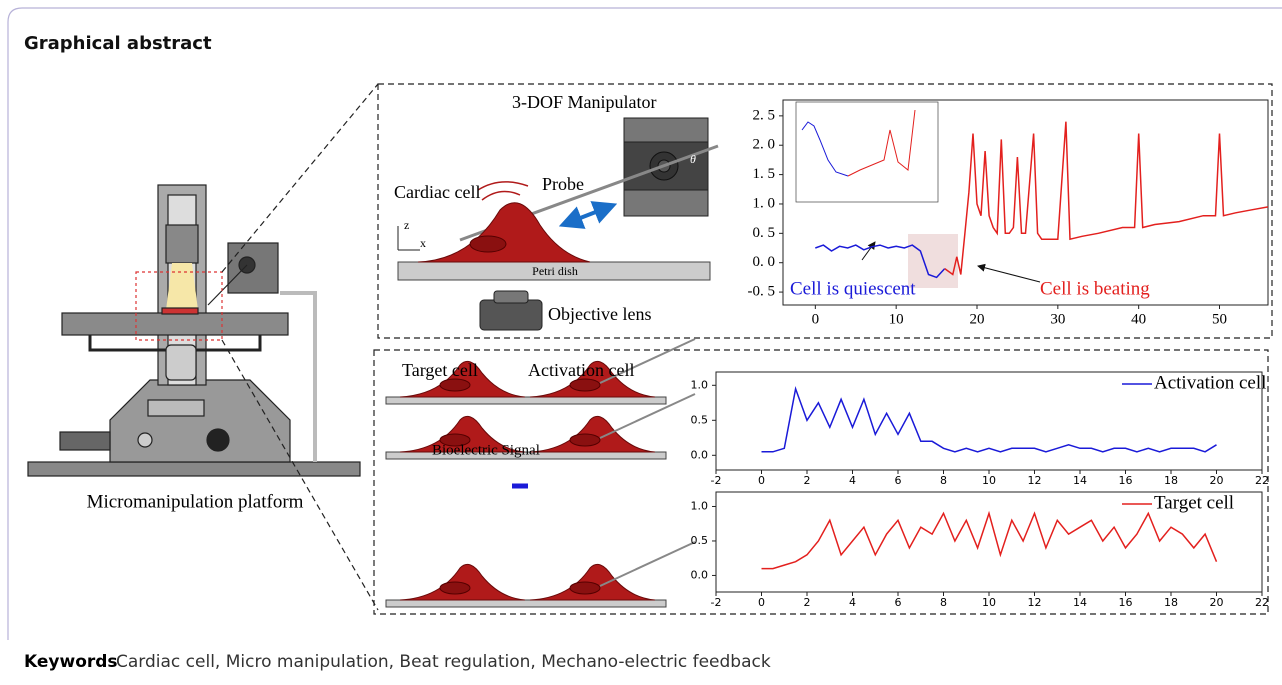 The image size is (1282, 685). Describe the element at coordinates (118, 43) in the screenshot. I see `title: Graphical abstract` at that location.